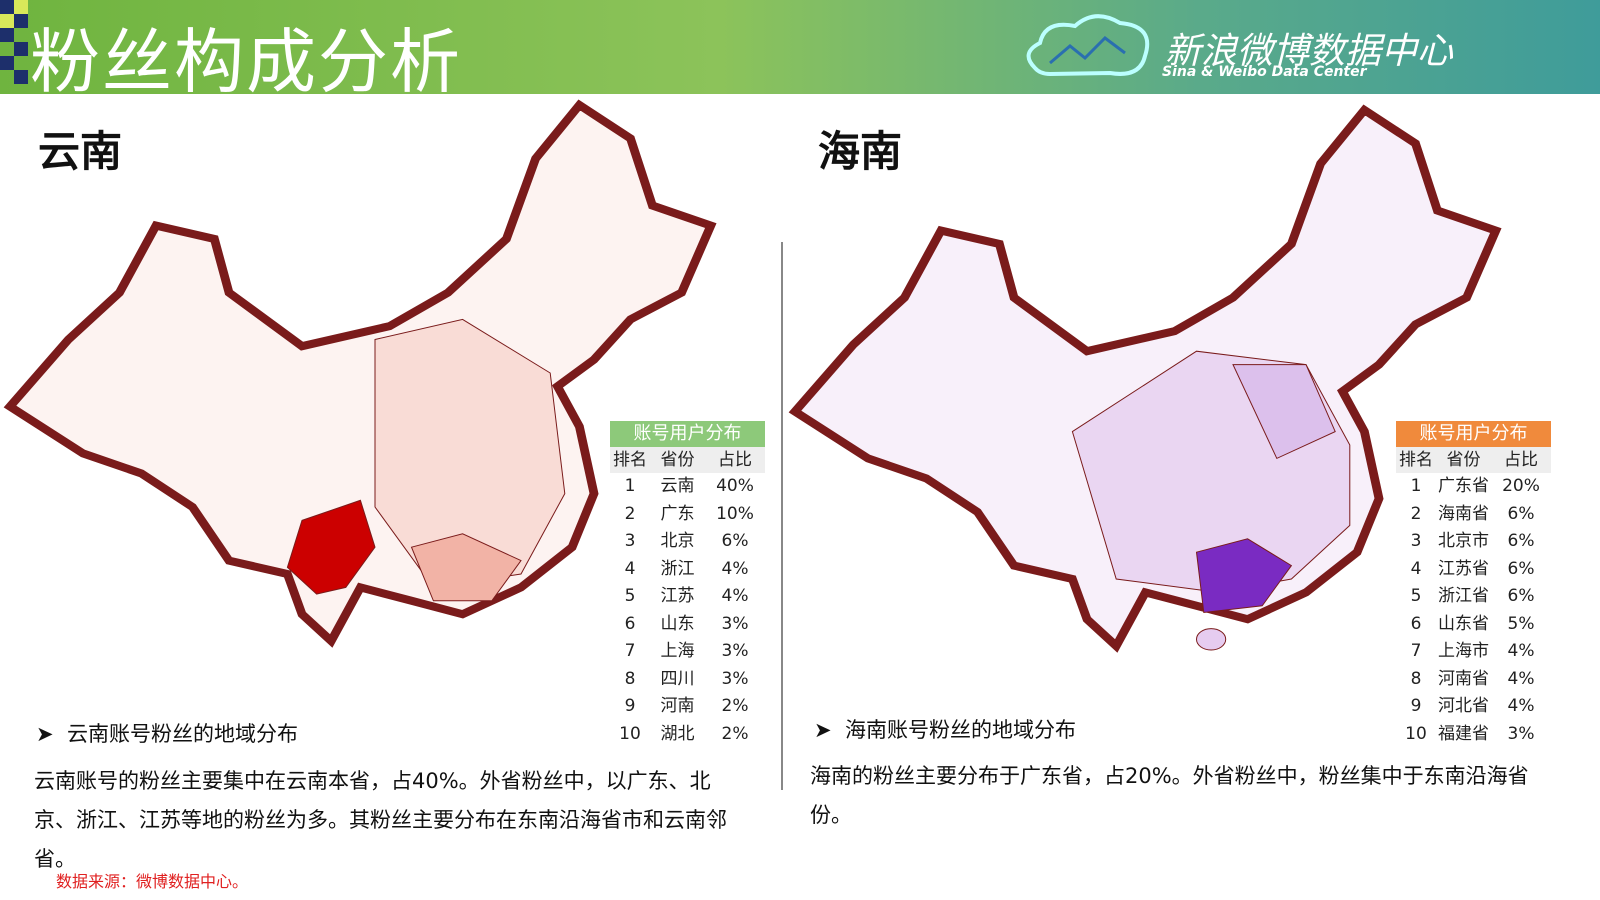  What do you see at coordinates (246, 62) in the screenshot?
I see `slide-title: 粉丝构成分析` at bounding box center [246, 62].